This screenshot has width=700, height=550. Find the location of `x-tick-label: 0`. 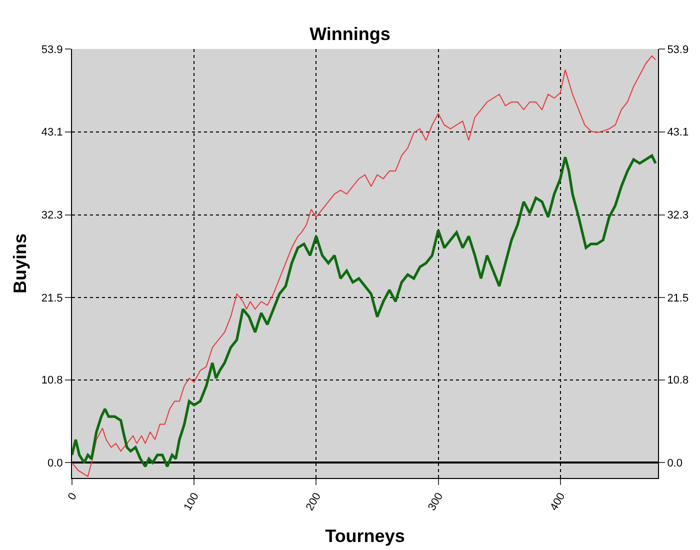

x-tick-label: 0 is located at coordinates (73, 496).